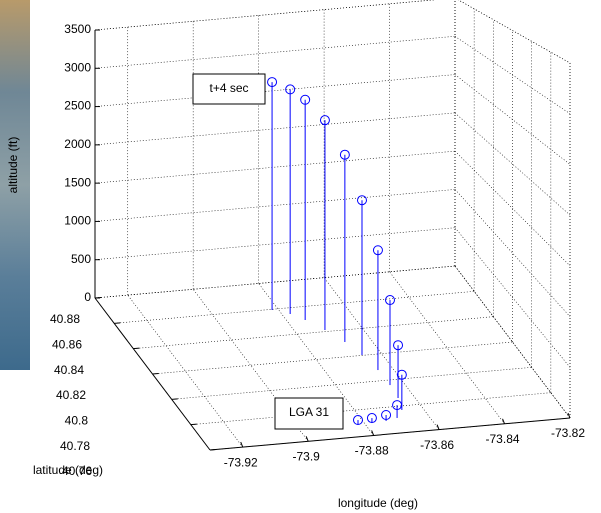 Image resolution: width=601 pixels, height=513 pixels. Describe the element at coordinates (378, 503) in the screenshot. I see `x-axis-label: longitude (deg)` at that location.